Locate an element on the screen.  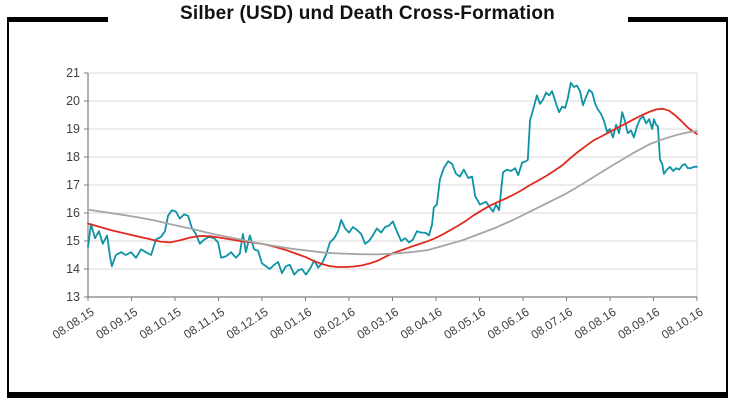
x-axis-label: 08.04.16 is located at coordinates (421, 323).